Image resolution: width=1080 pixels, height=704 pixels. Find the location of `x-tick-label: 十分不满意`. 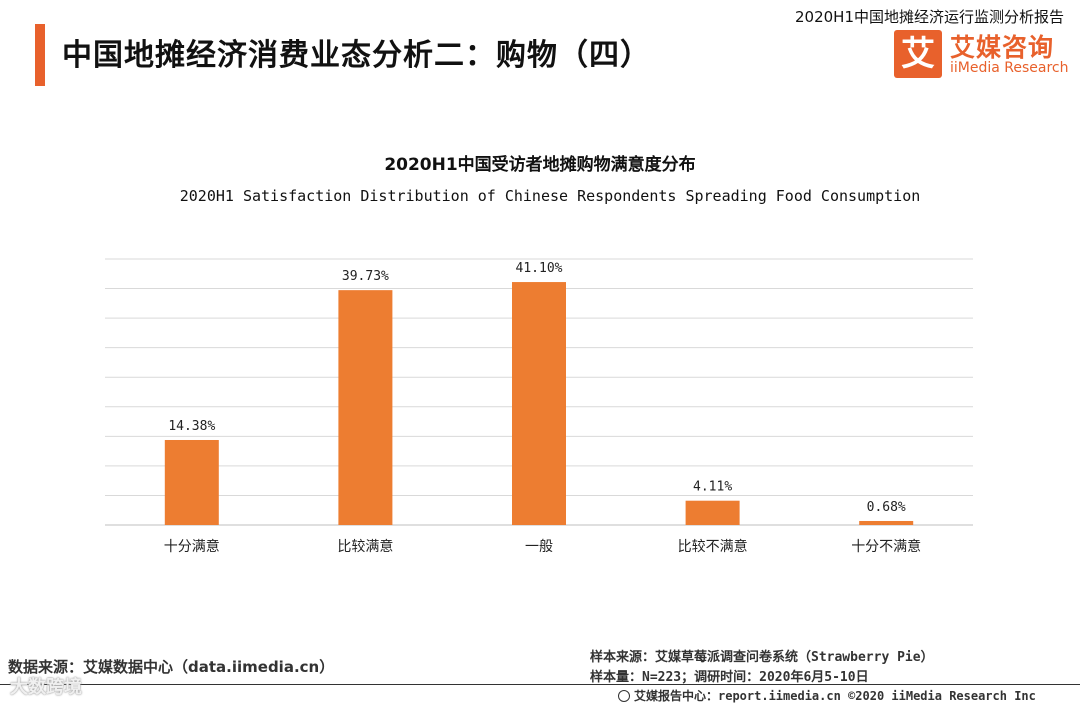

x-tick-label: 十分不满意 is located at coordinates (886, 546).